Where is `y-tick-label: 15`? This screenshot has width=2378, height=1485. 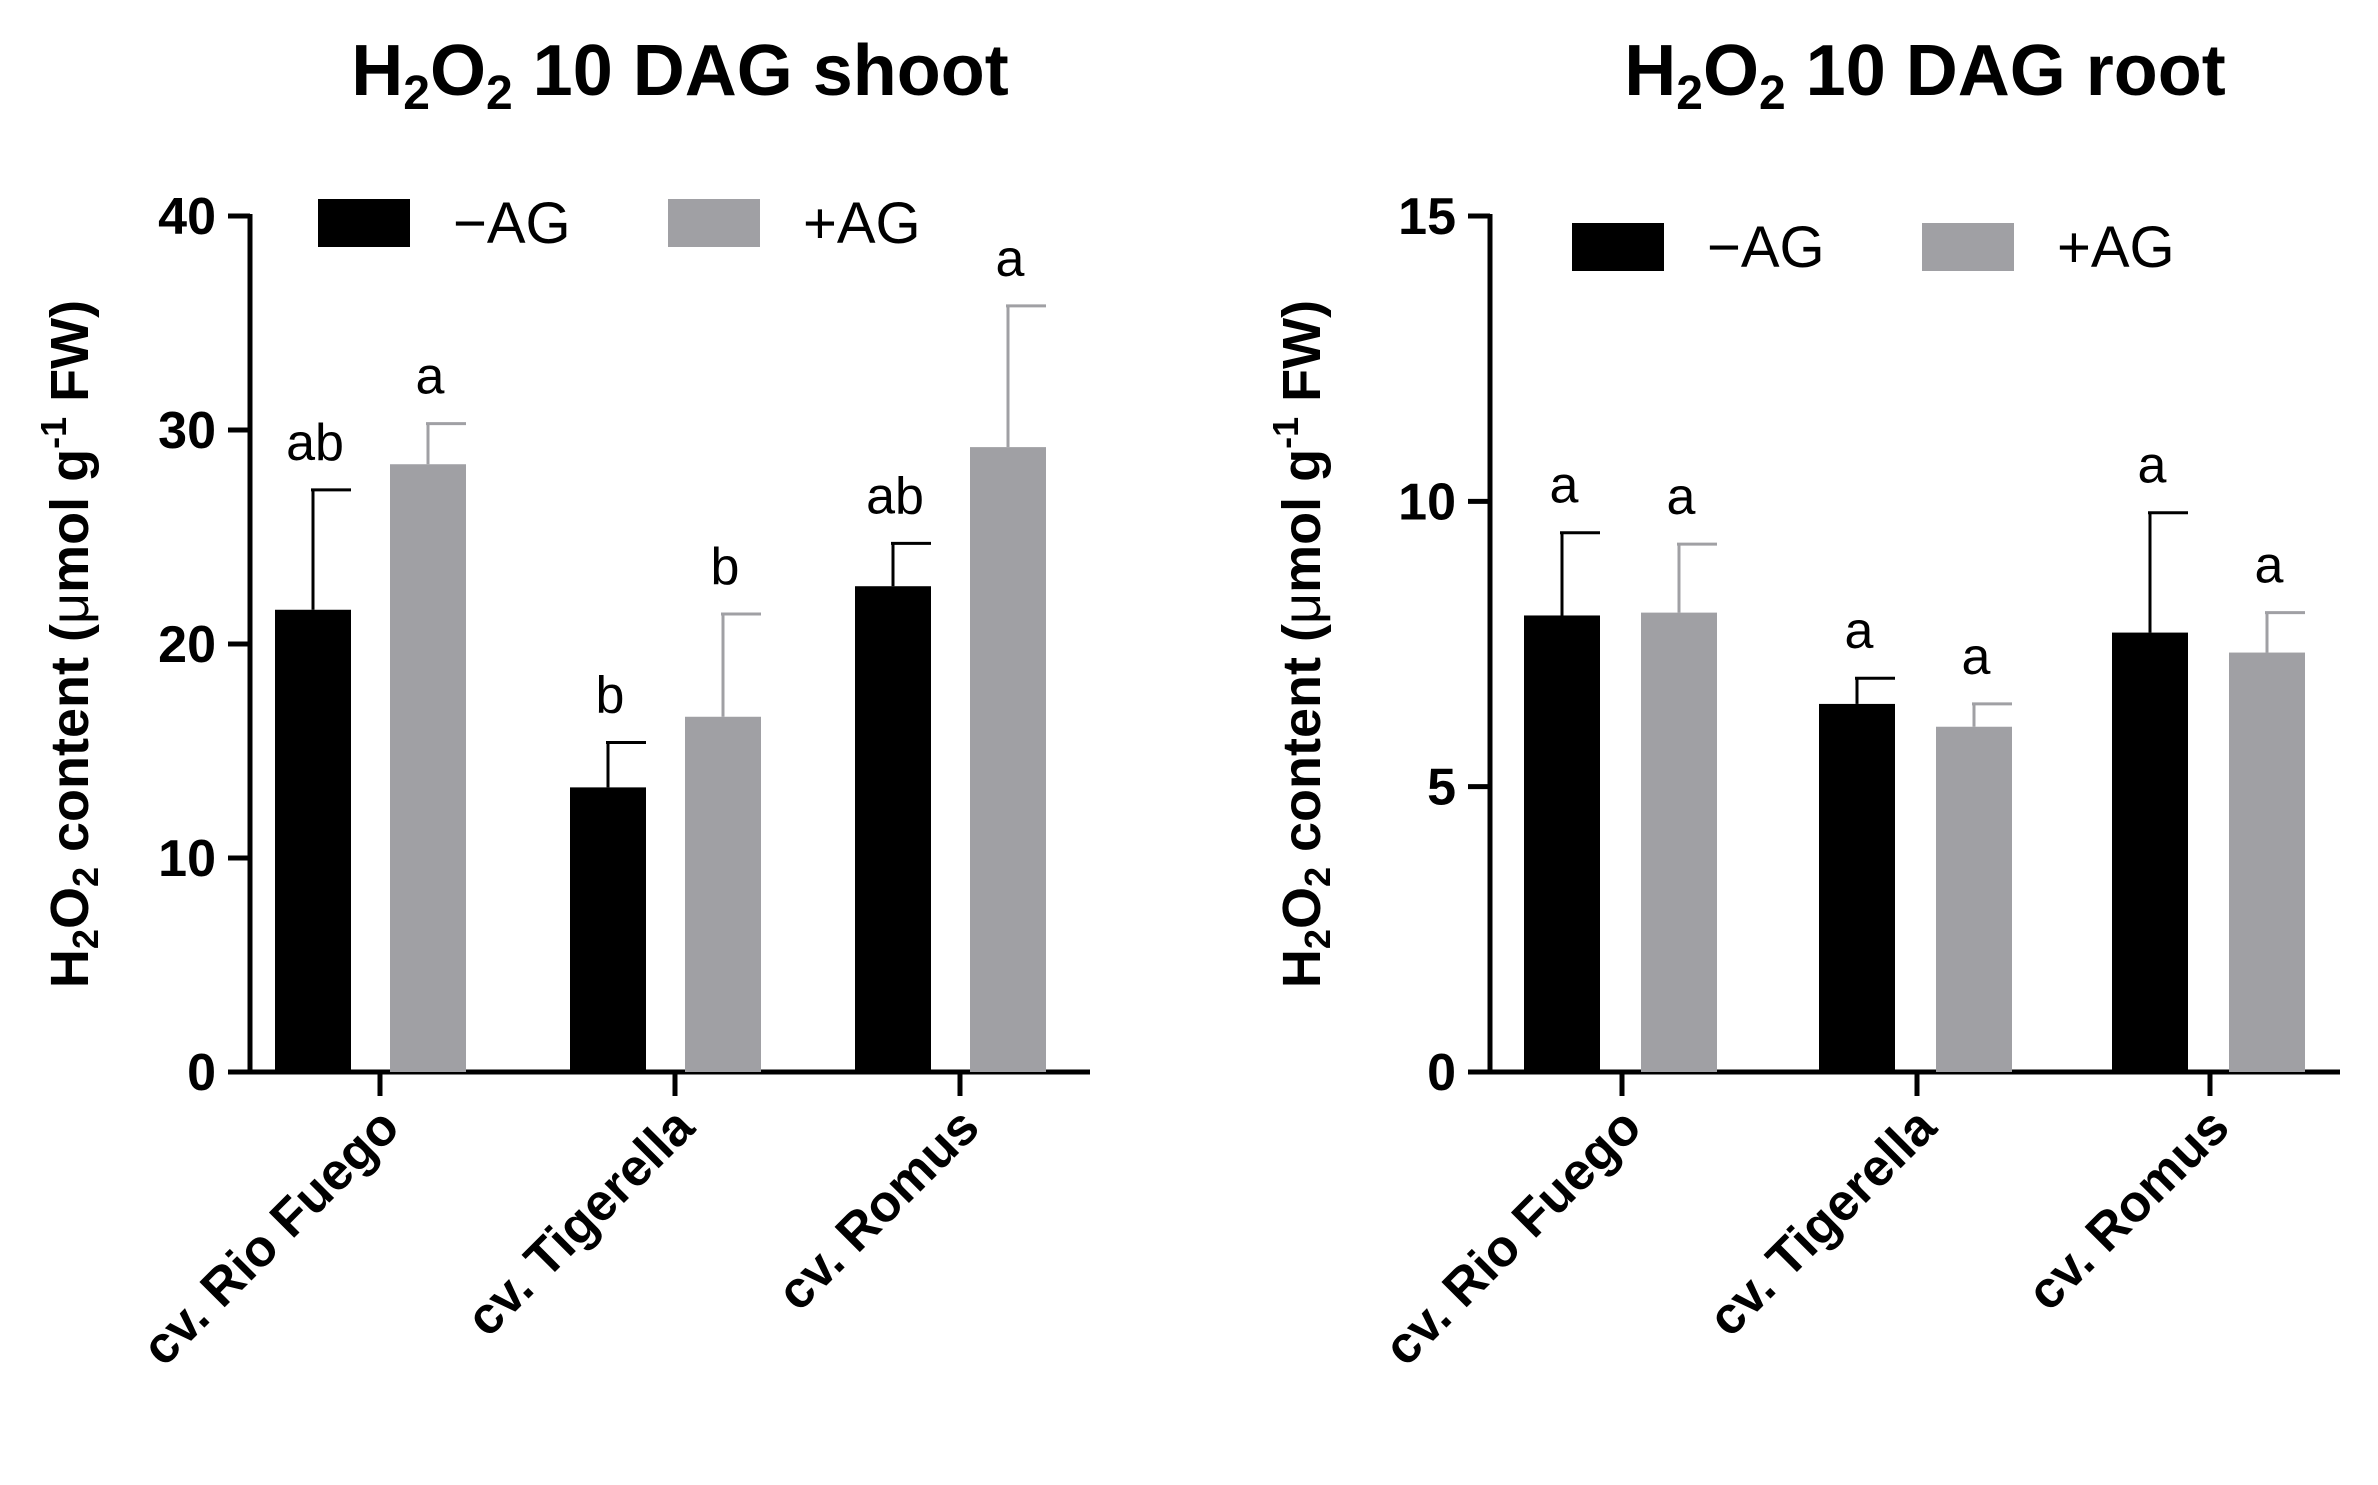
y-tick-label: 15 is located at coordinates (1427, 217).